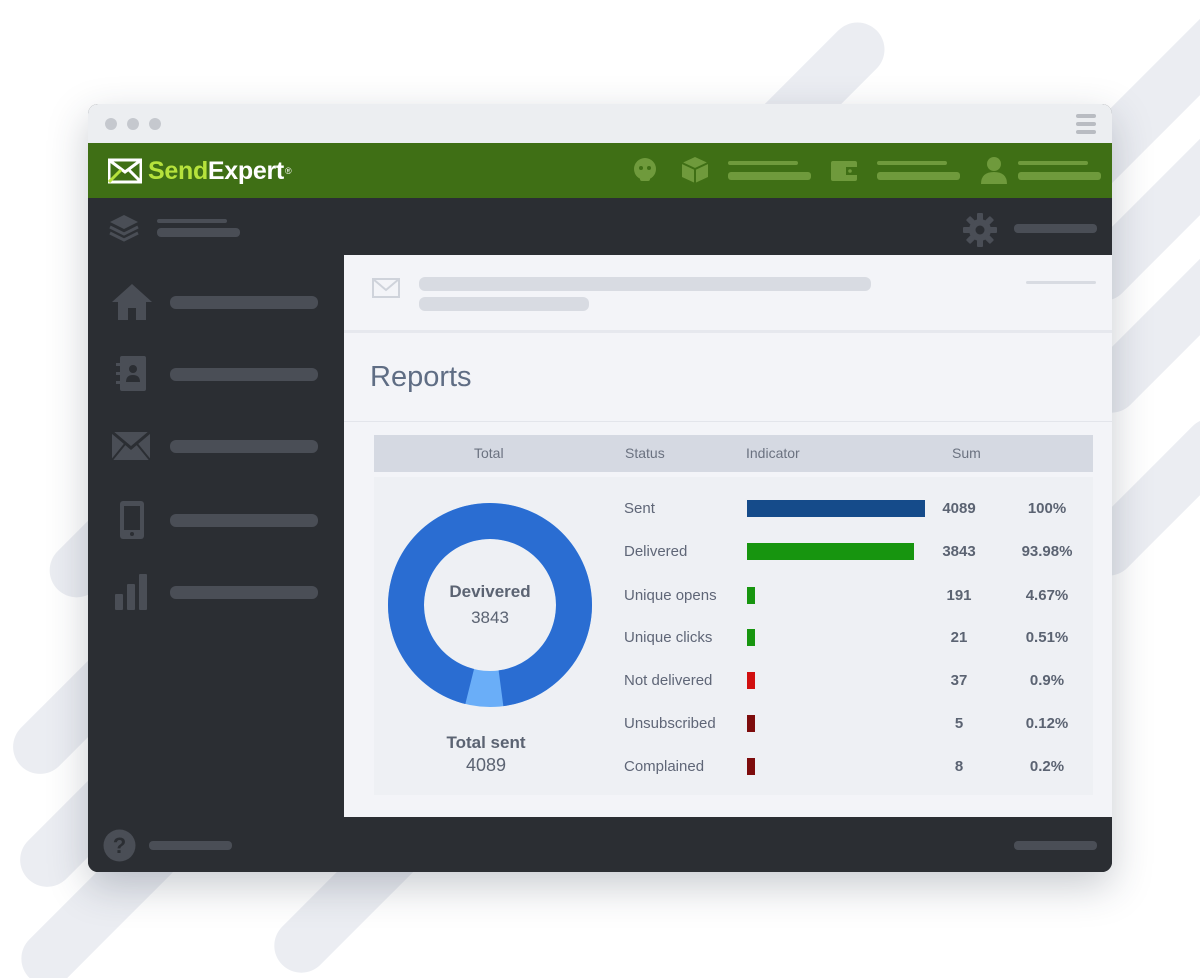 The width and height of the screenshot is (1200, 978). What do you see at coordinates (486, 742) in the screenshot?
I see `total-sent-label: Total sent` at bounding box center [486, 742].